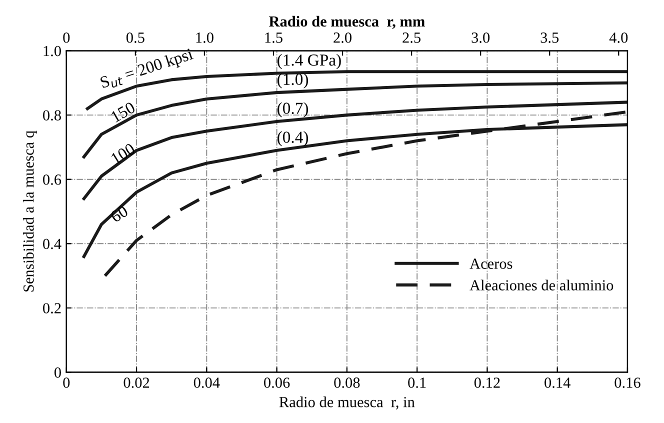 The width and height of the screenshot is (664, 423). What do you see at coordinates (491, 263) in the screenshot?
I see `legend-label: Aceros` at bounding box center [491, 263].